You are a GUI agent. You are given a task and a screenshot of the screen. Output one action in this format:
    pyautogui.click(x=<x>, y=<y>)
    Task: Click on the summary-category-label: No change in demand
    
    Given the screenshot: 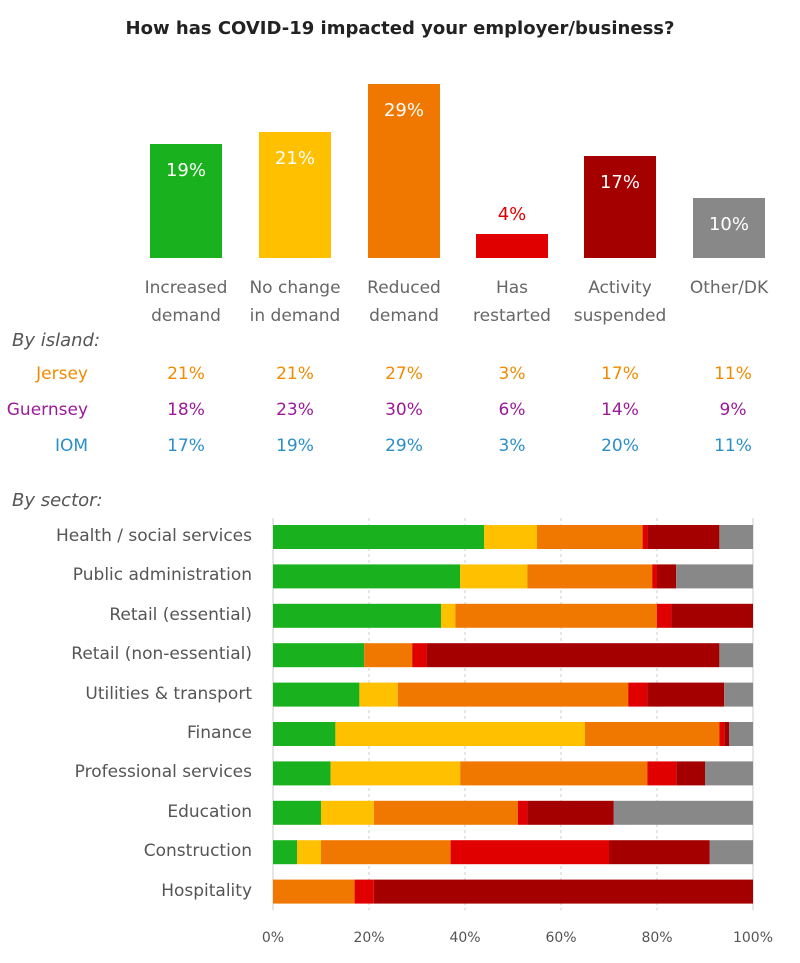 What is the action you would take?
    pyautogui.click(x=295, y=302)
    